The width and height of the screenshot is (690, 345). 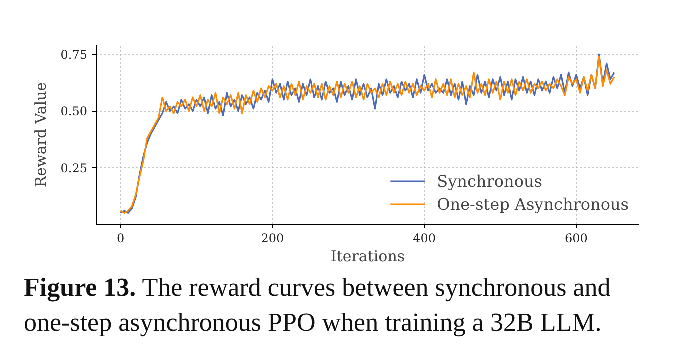 I want to click on x-tick-label: 0, so click(x=120, y=239).